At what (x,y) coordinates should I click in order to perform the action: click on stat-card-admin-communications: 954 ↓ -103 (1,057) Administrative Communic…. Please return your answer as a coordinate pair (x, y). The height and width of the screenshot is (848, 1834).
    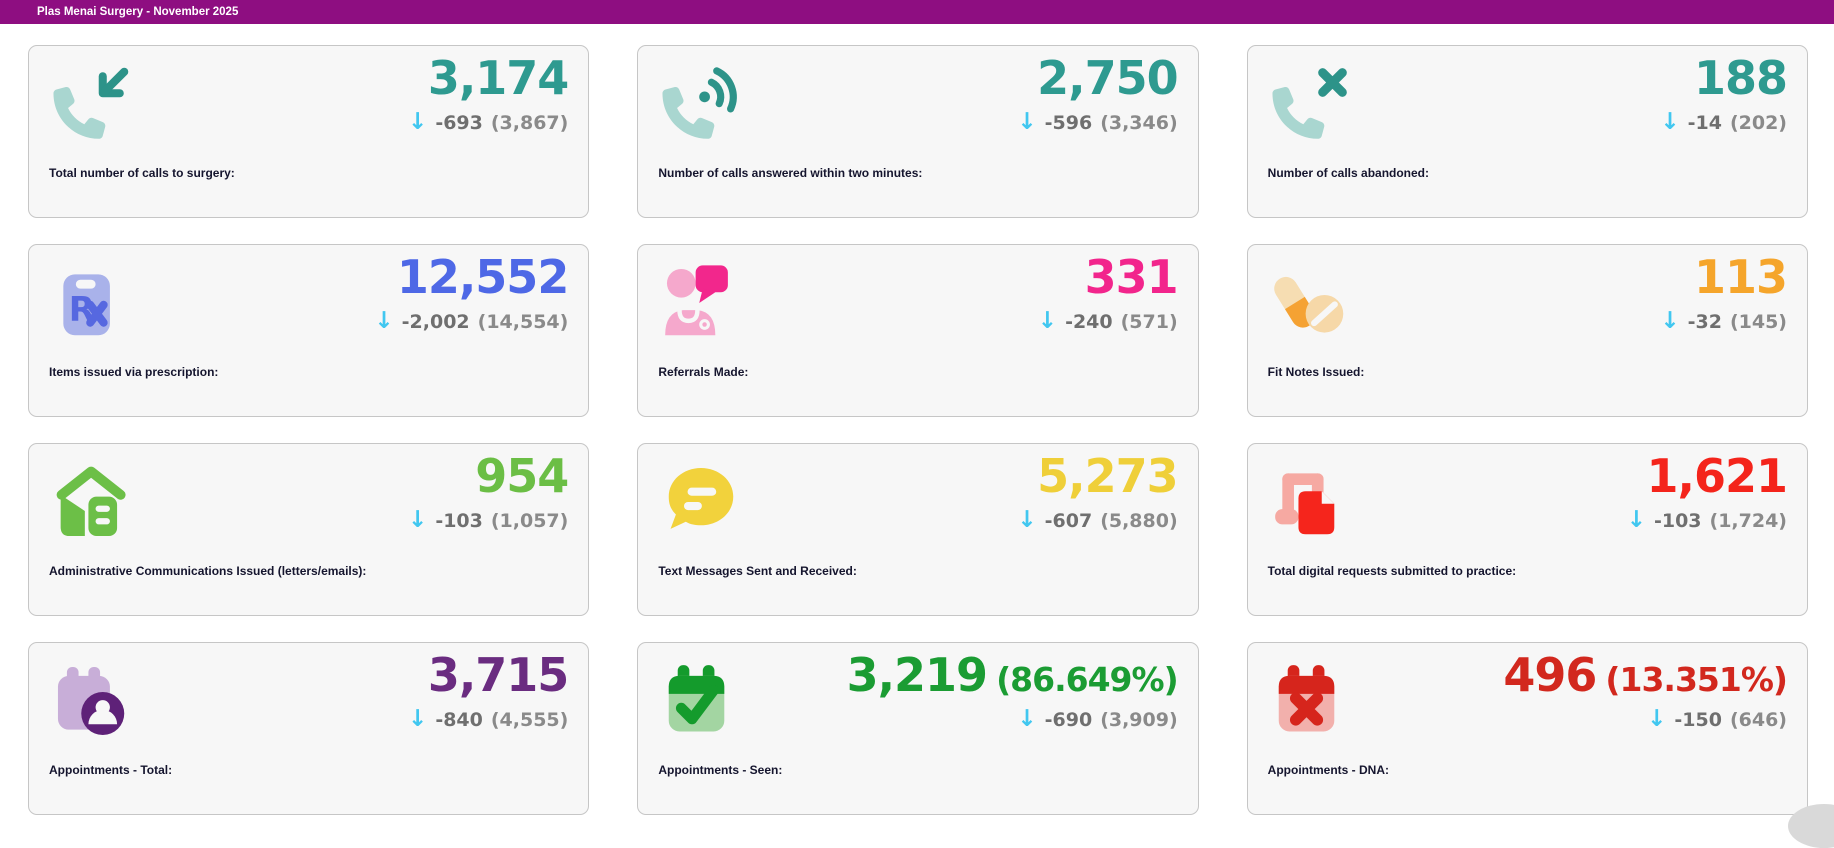
    Looking at the image, I should click on (309, 529).